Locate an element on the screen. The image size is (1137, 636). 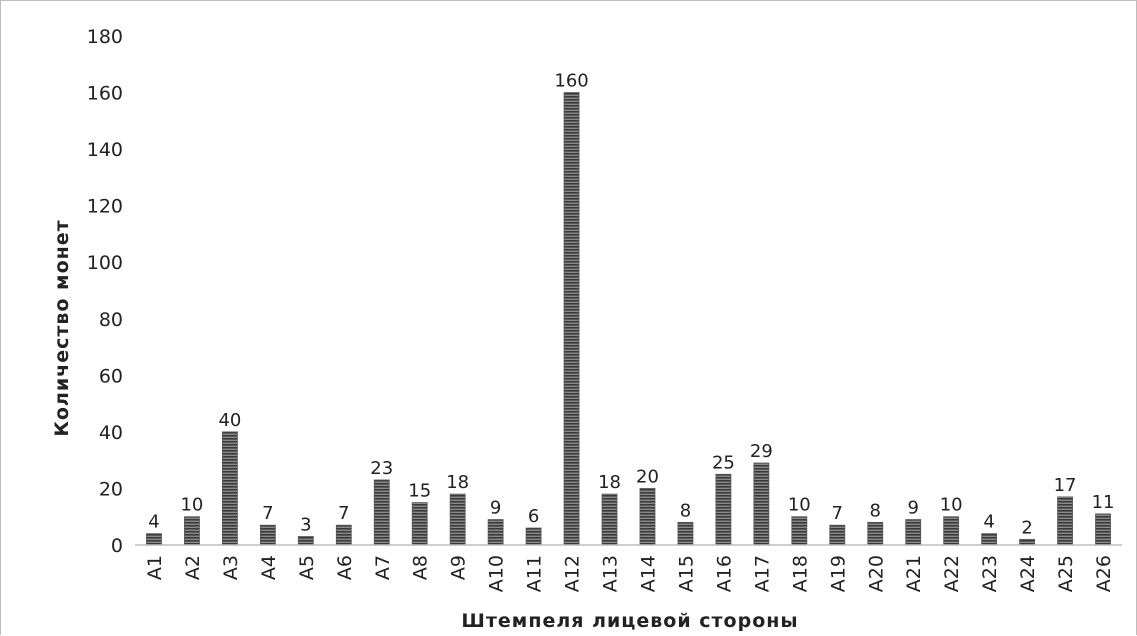
bar-a14 is located at coordinates (647, 517).